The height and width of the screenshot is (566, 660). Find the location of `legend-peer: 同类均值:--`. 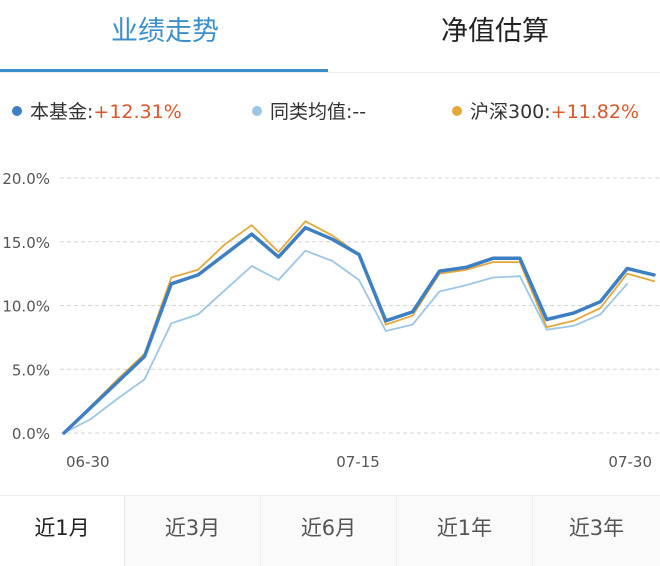

legend-peer: 同类均值:-- is located at coordinates (309, 112).